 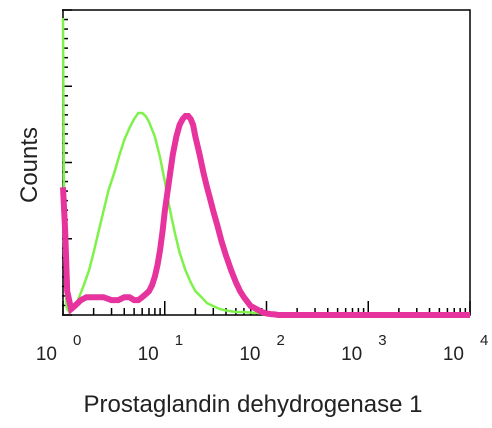 What do you see at coordinates (281, 340) in the screenshot?
I see `x-tick-label-exponent: 2` at bounding box center [281, 340].